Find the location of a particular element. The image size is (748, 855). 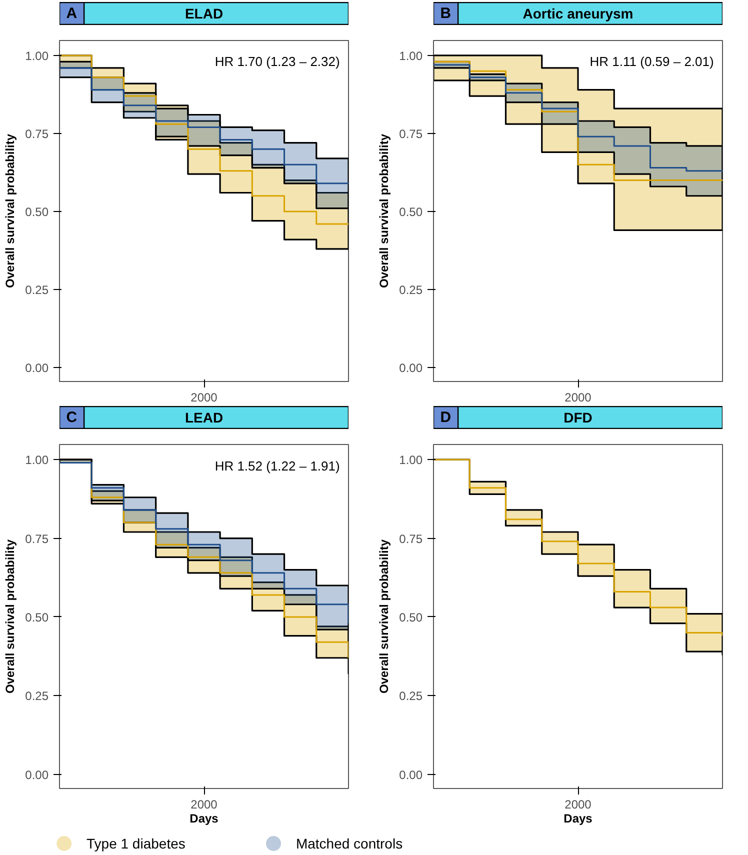

legend-label: Type 1 diabetes is located at coordinates (136, 844).